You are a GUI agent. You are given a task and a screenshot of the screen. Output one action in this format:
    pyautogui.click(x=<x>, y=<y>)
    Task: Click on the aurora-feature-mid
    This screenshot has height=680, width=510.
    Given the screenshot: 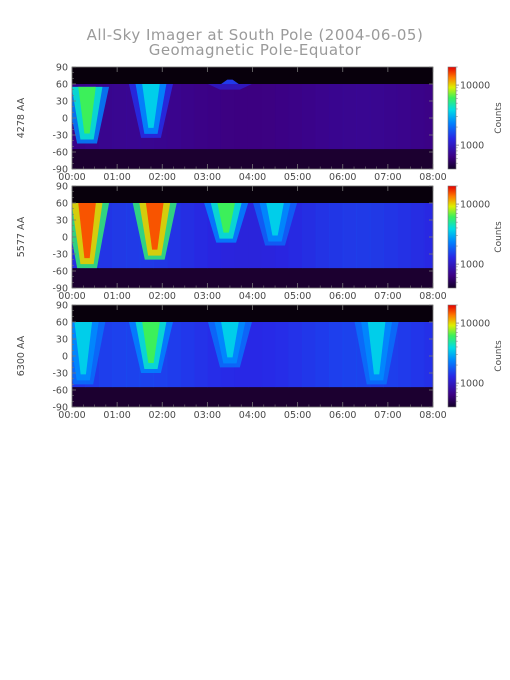 What is the action you would take?
    pyautogui.click(x=230, y=85)
    